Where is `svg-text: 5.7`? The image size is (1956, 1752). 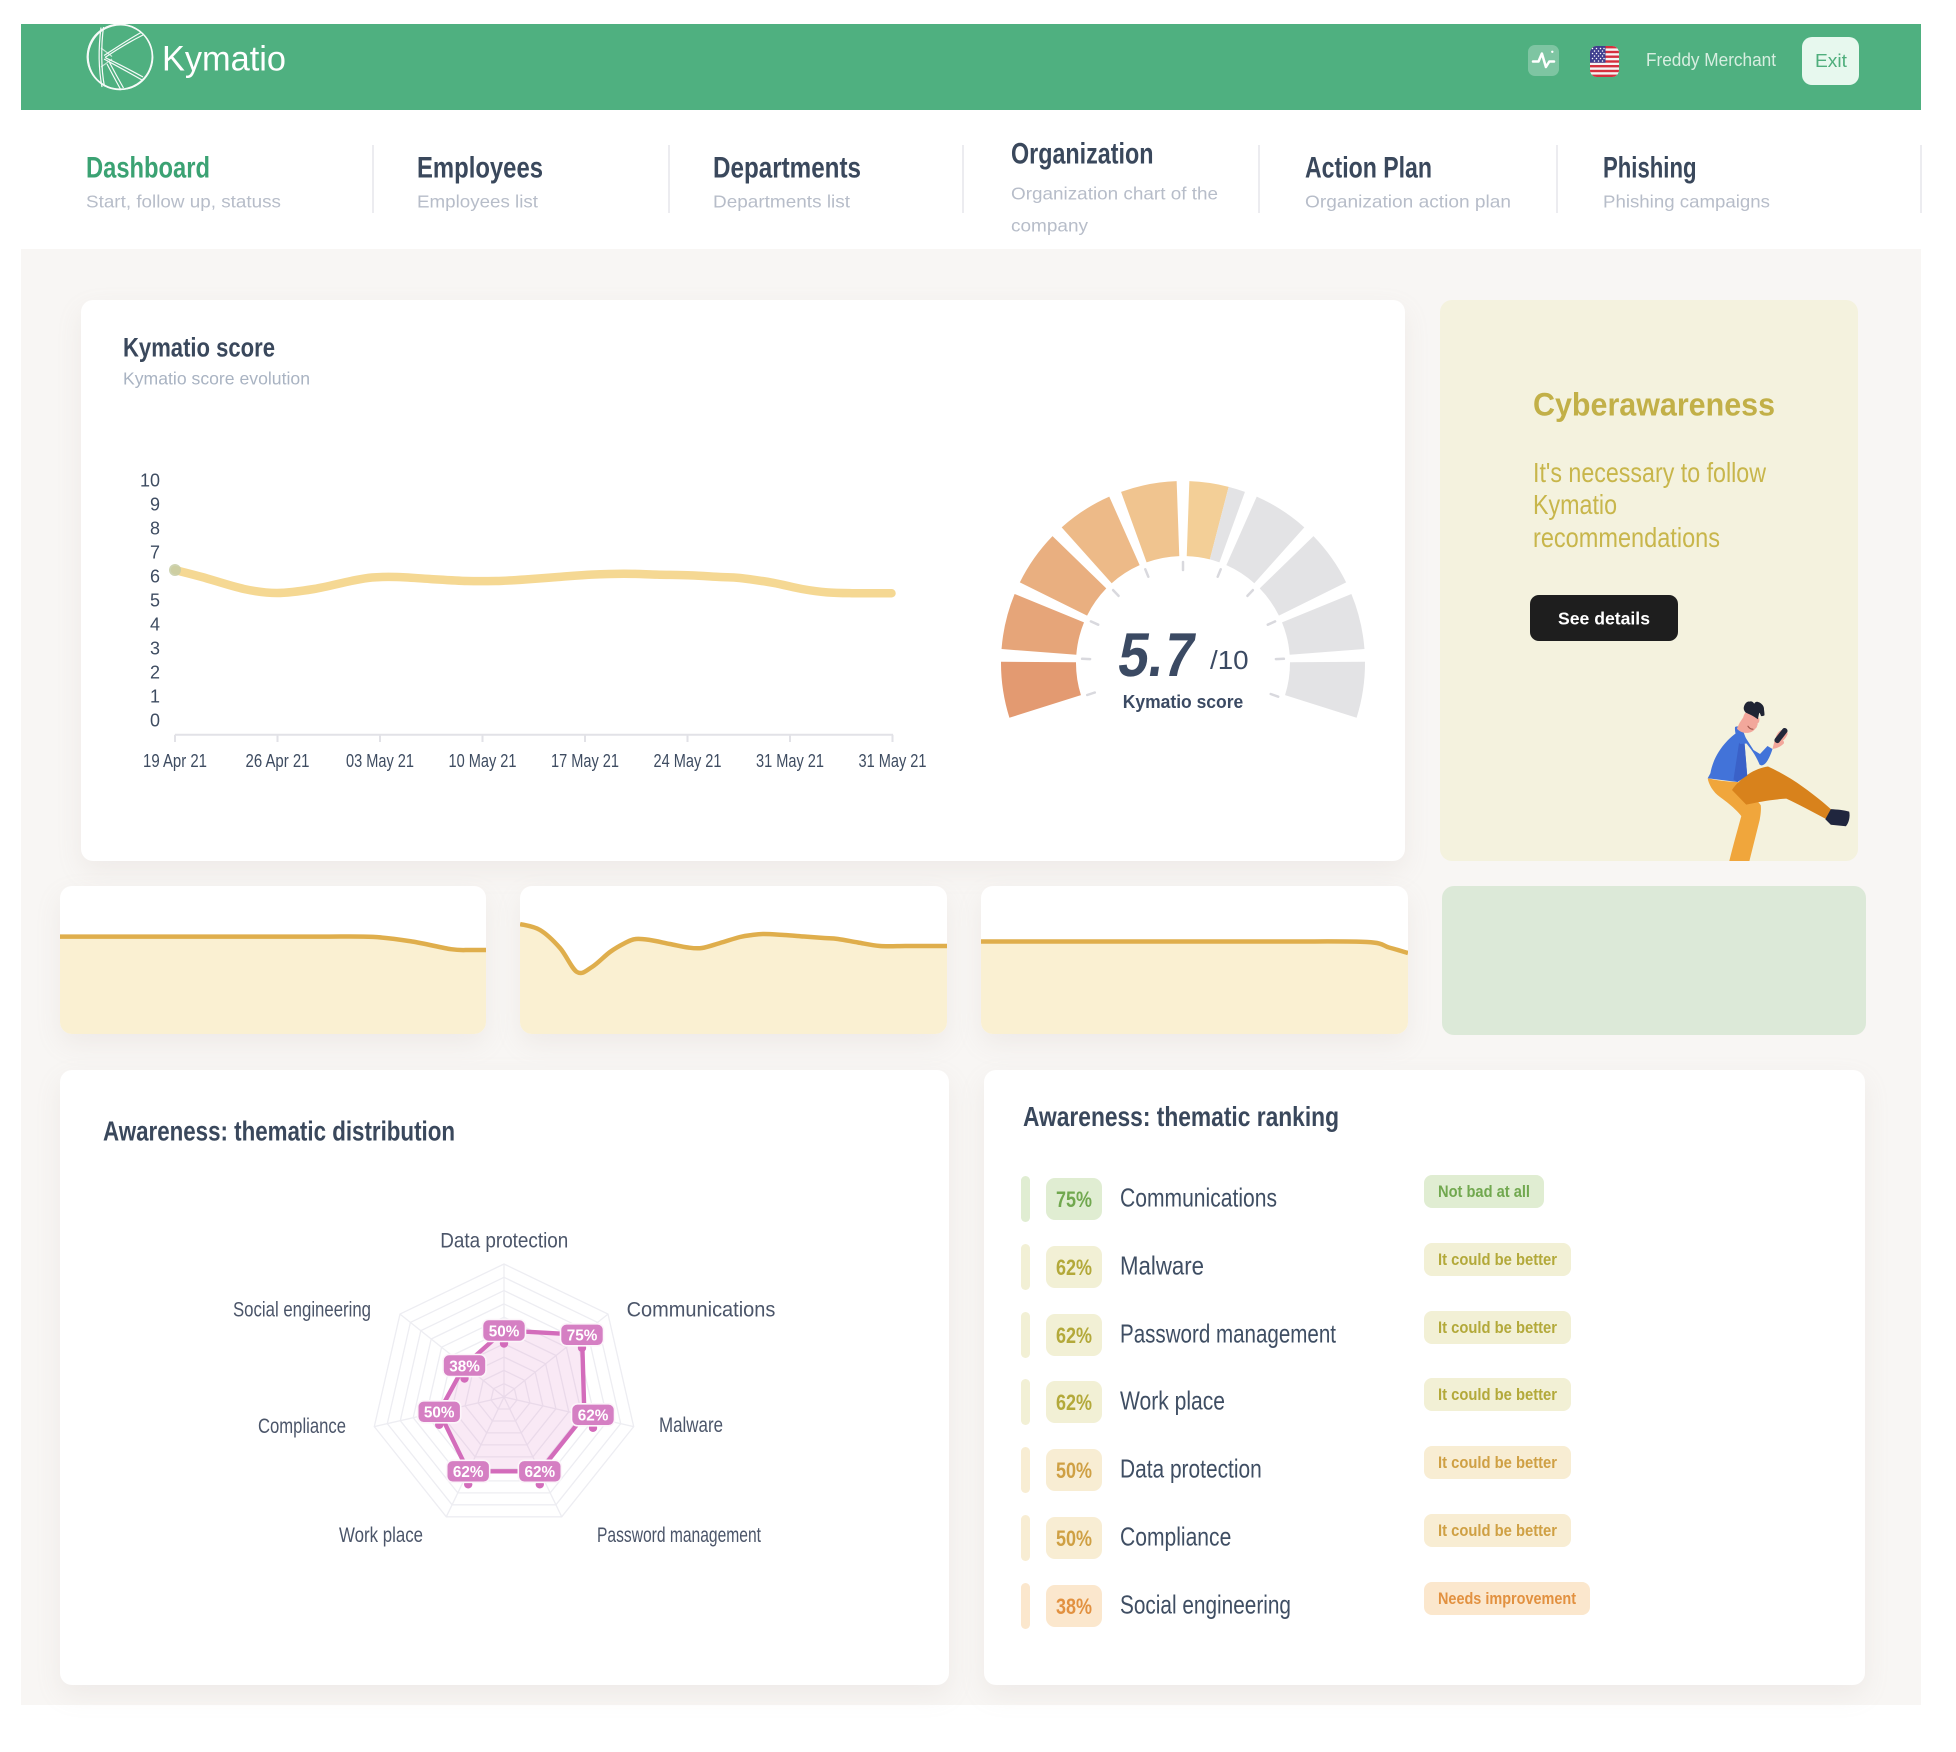 svg-text: 5.7 is located at coordinates (1156, 655).